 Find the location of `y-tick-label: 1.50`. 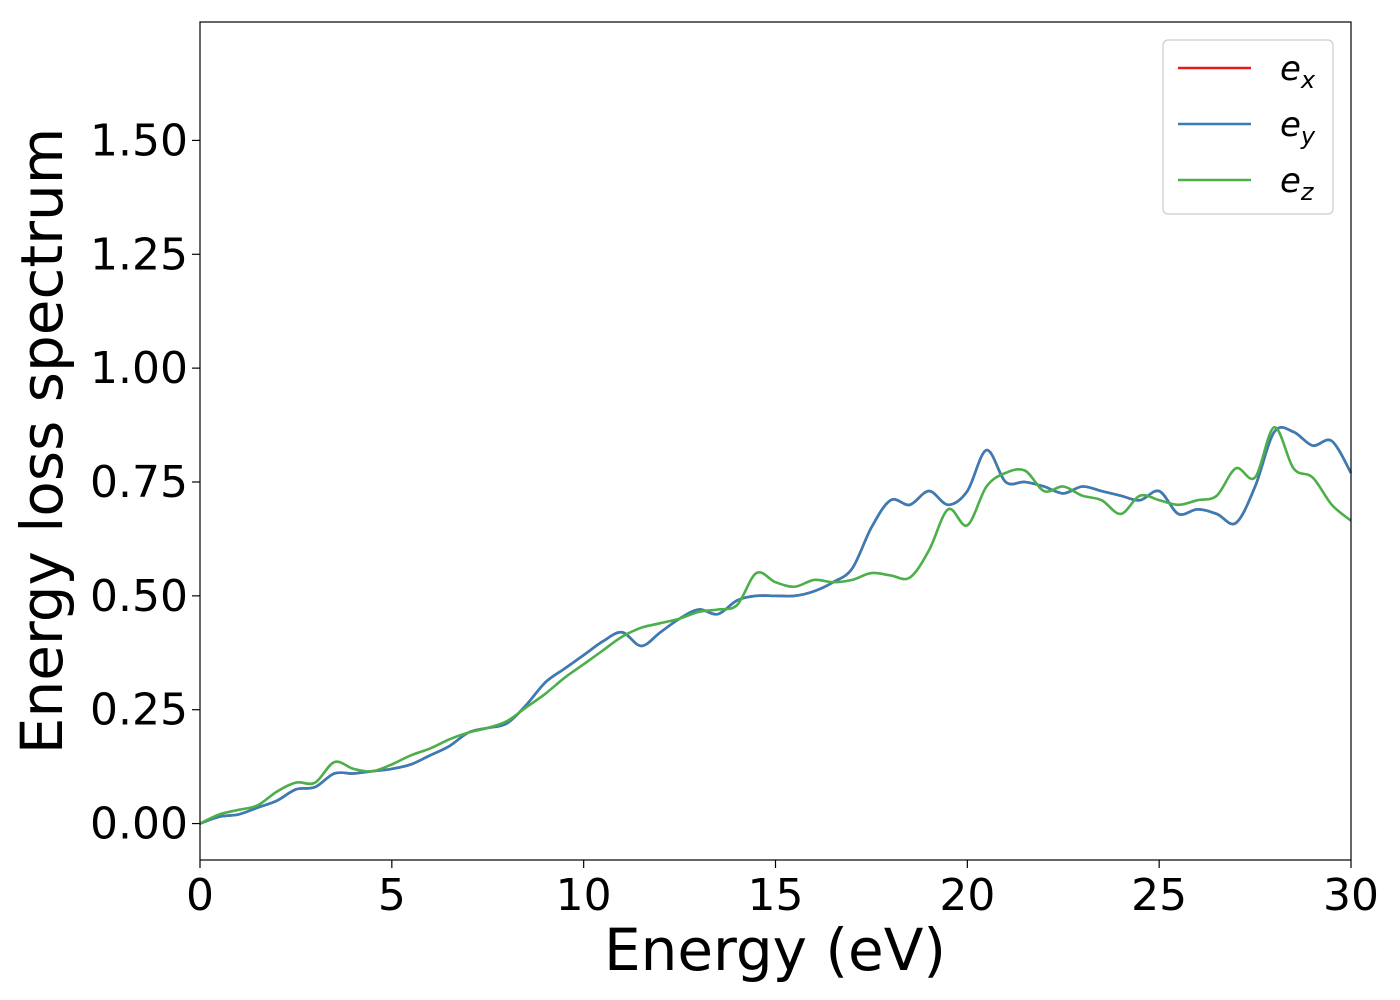

y-tick-label: 1.50 is located at coordinates (139, 140).